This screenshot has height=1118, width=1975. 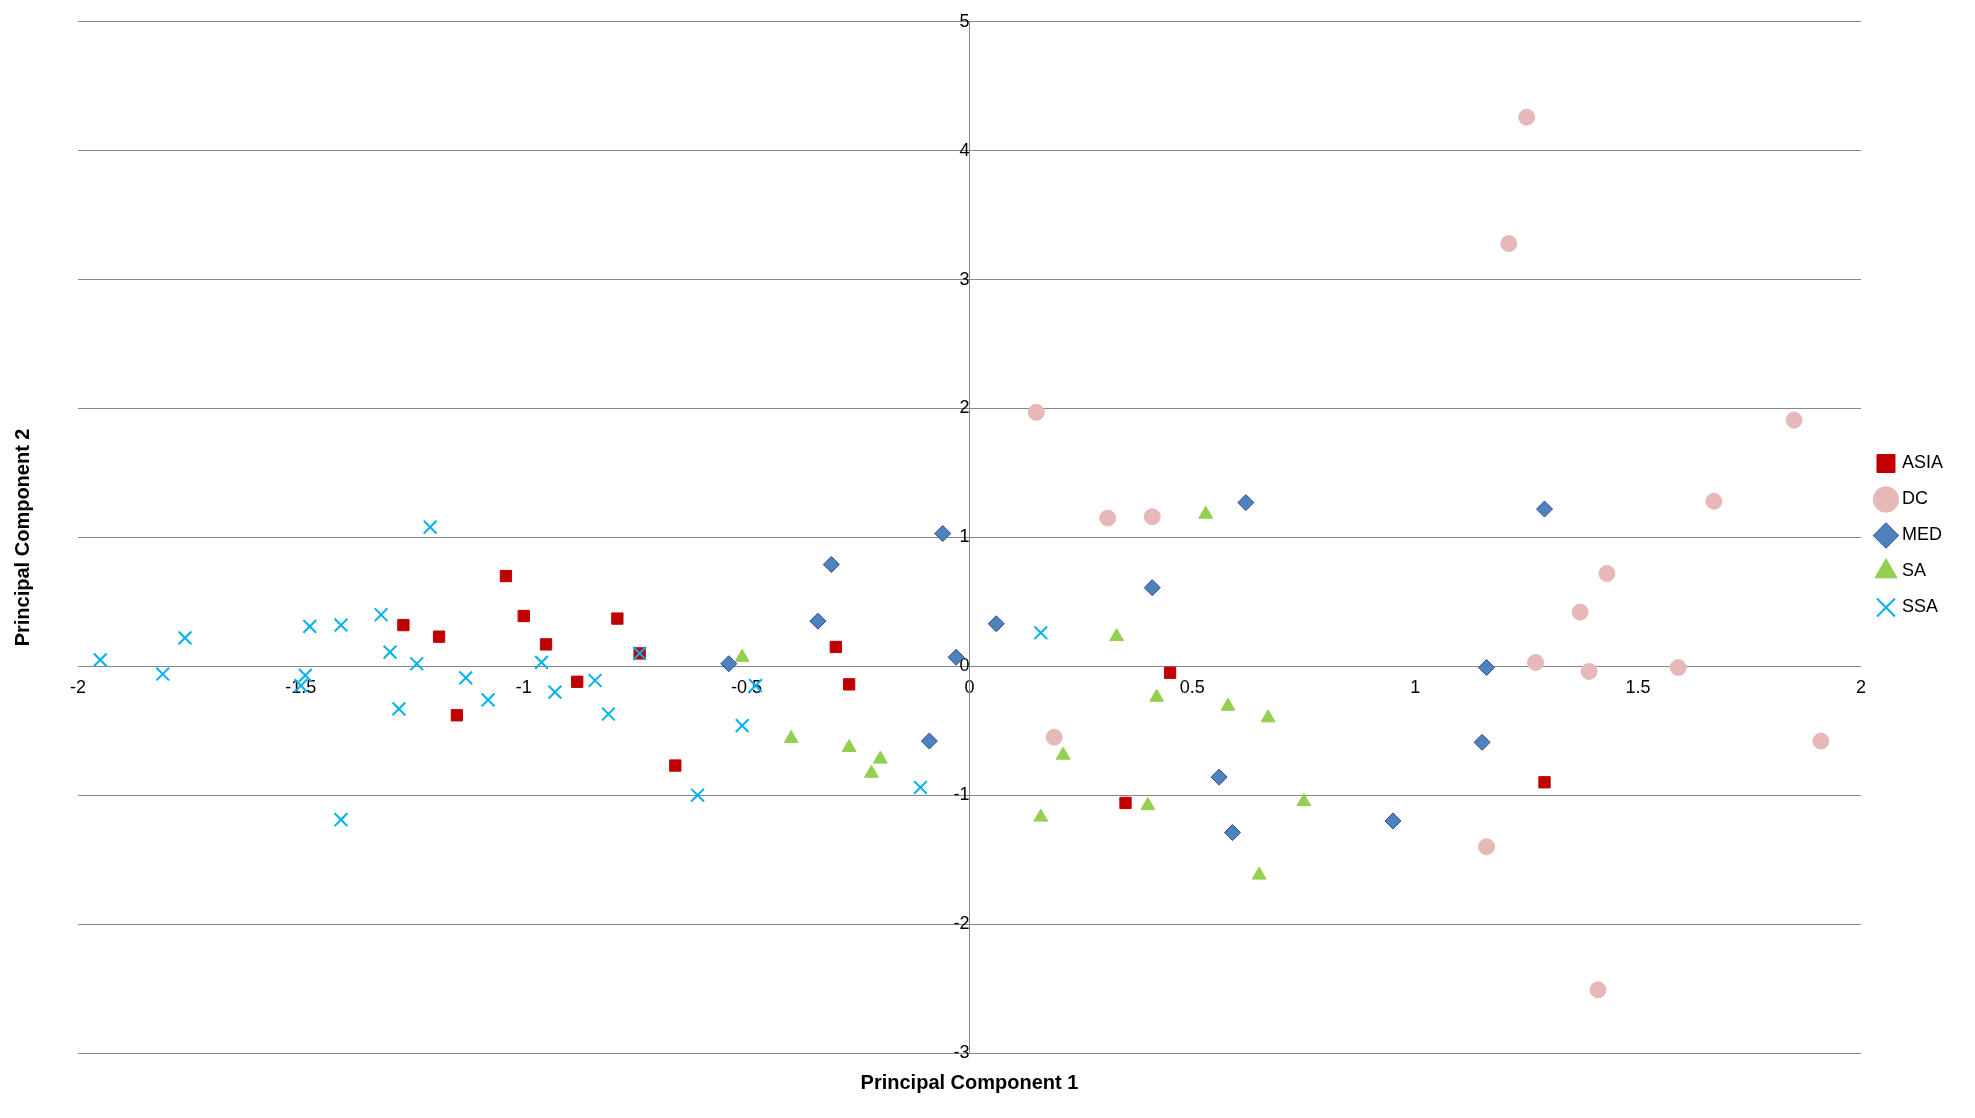 I want to click on y-tick-label: 1, so click(x=964, y=536).